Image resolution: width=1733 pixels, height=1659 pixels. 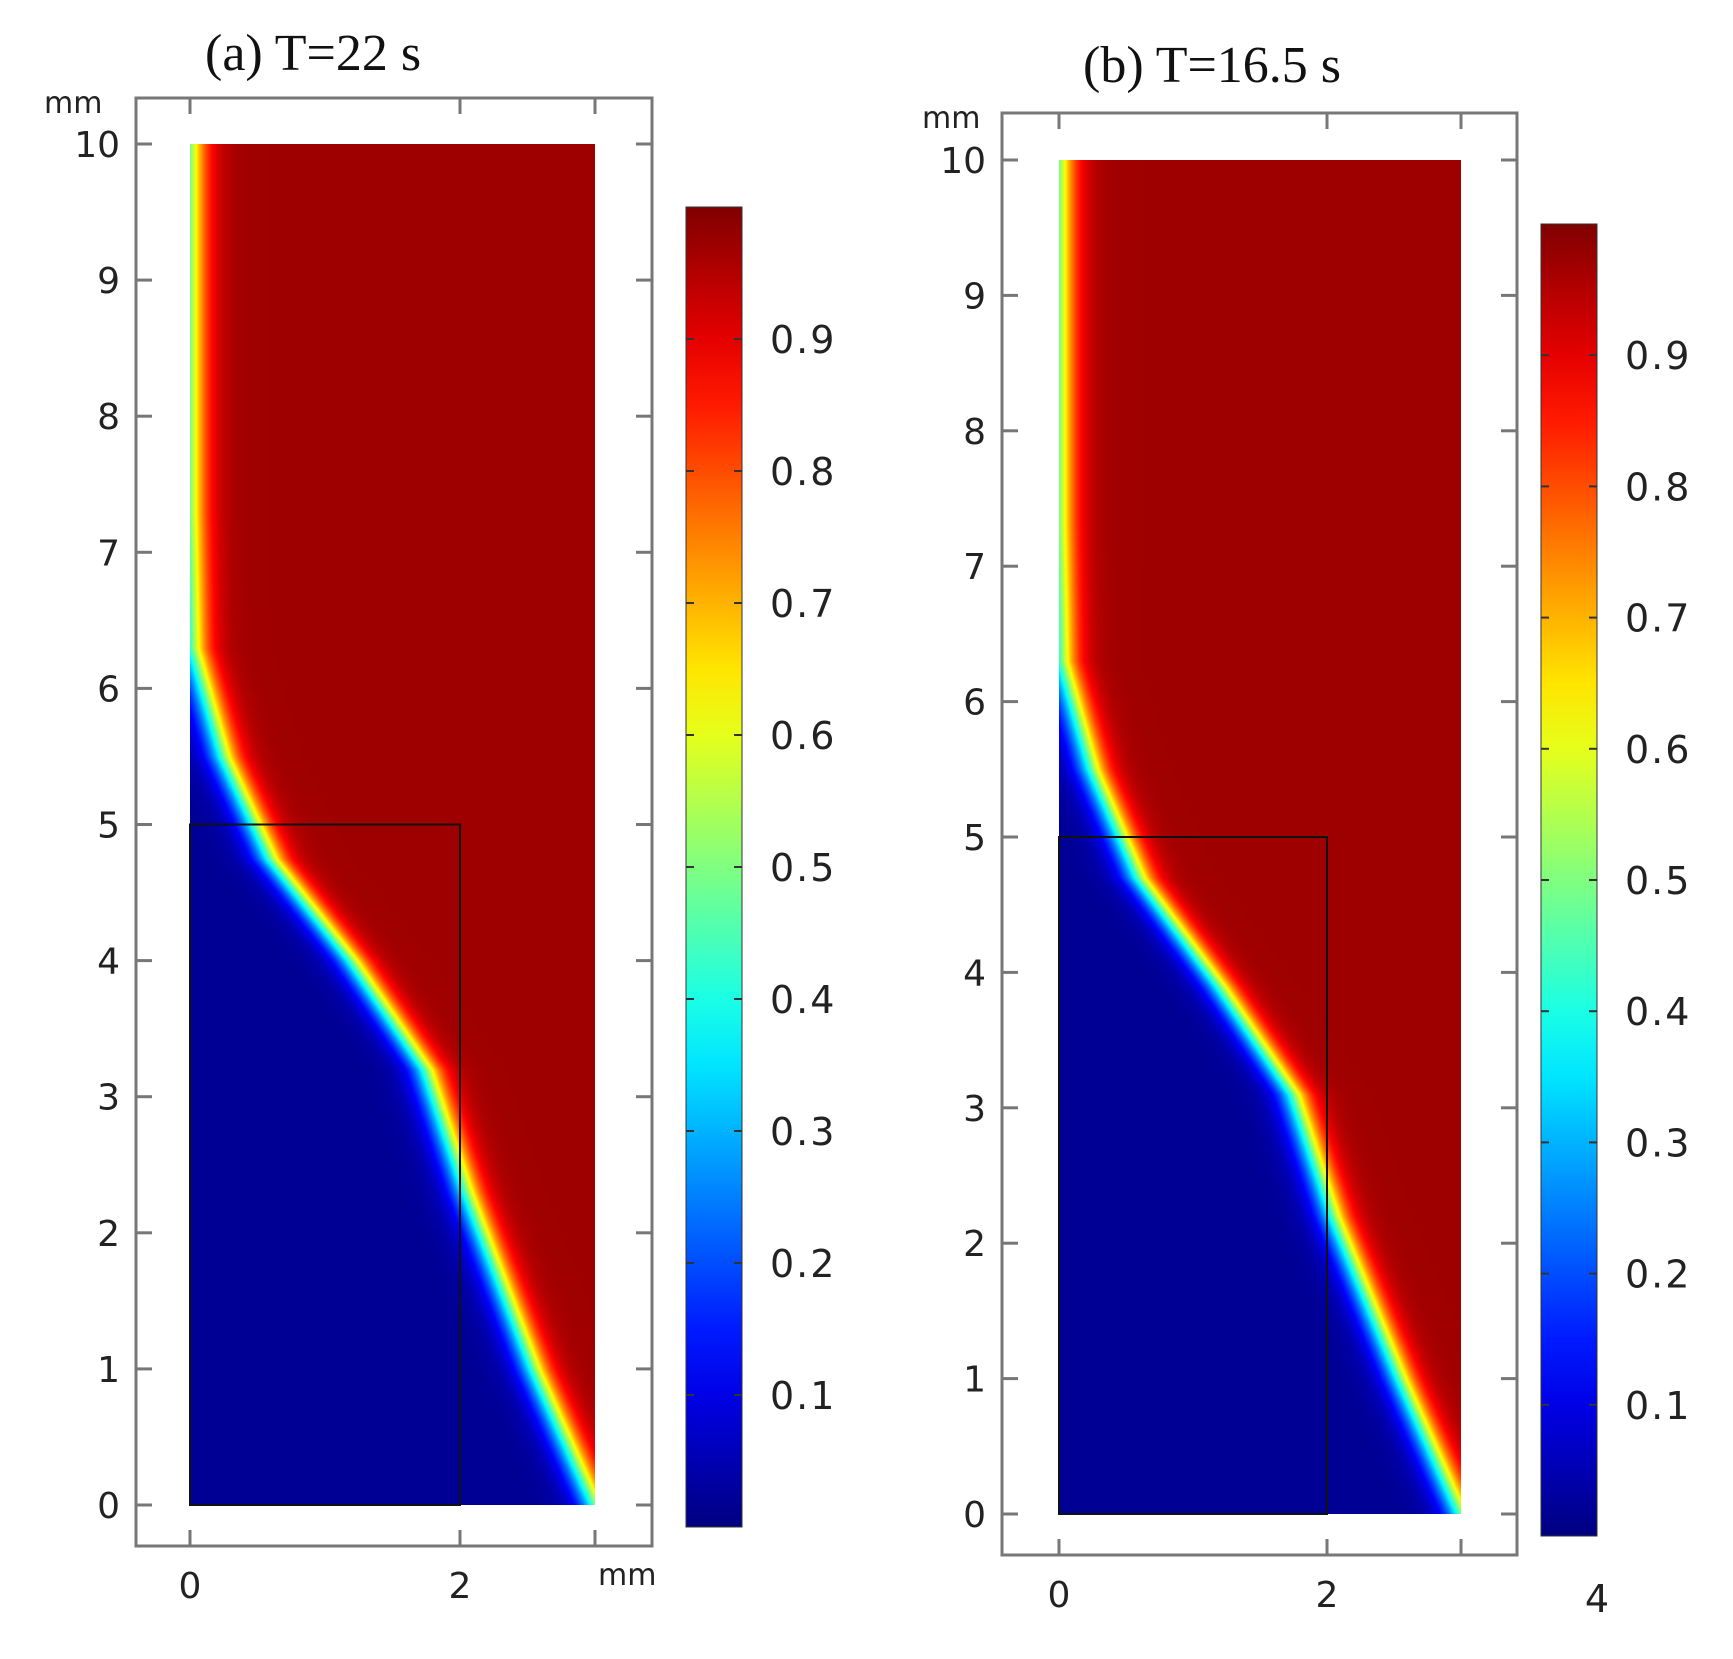 What do you see at coordinates (73, 103) in the screenshot?
I see `panel-a-y-unit: mm` at bounding box center [73, 103].